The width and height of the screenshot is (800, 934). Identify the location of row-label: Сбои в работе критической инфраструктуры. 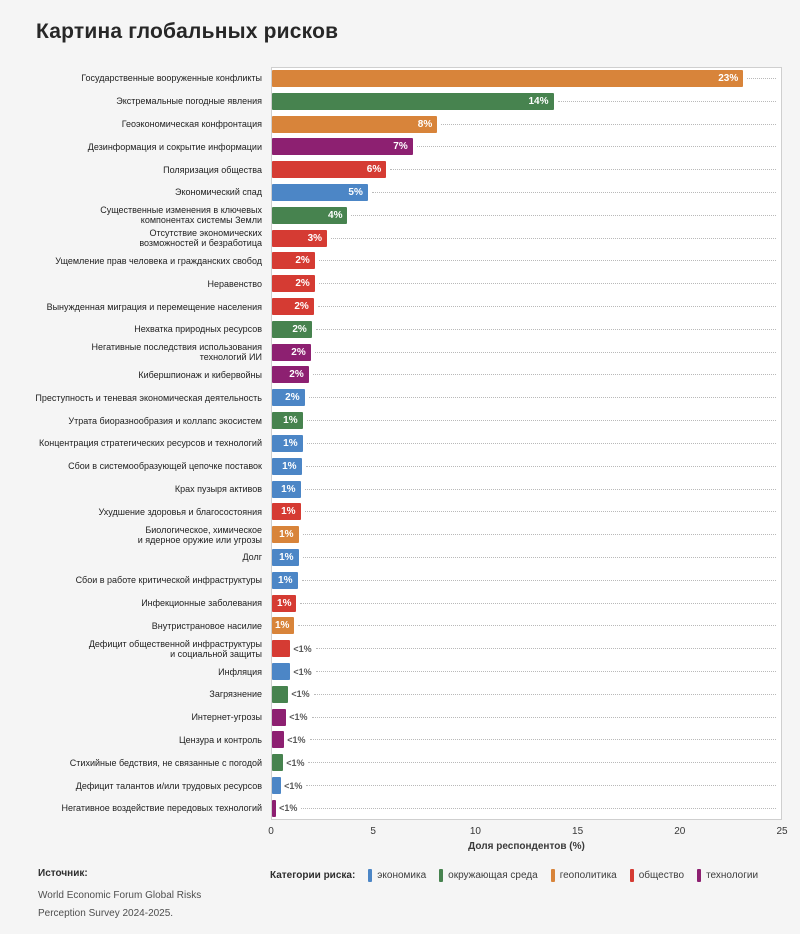
(168, 580).